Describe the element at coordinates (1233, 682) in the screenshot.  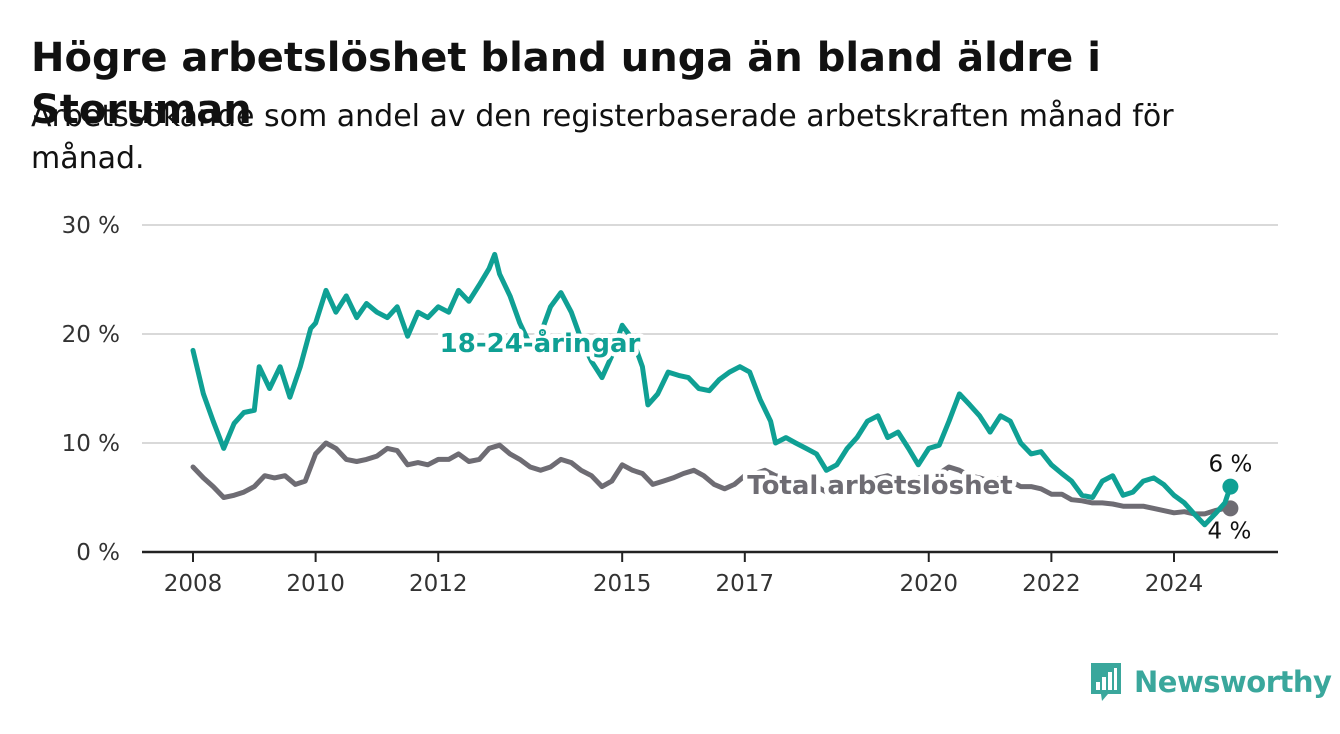
I see `brand-name: Newsworthy` at that location.